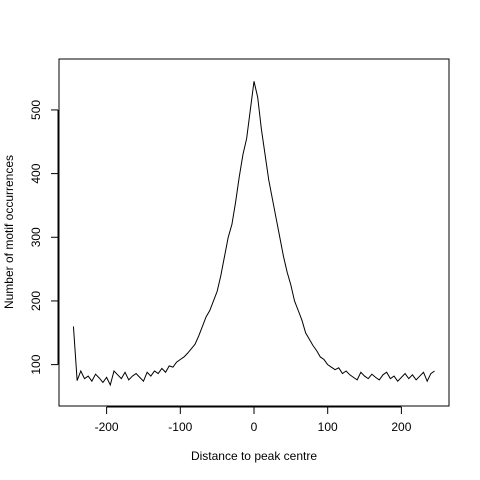 The image size is (480, 480). What do you see at coordinates (401, 427) in the screenshot?
I see `x-tick-label: 200` at bounding box center [401, 427].